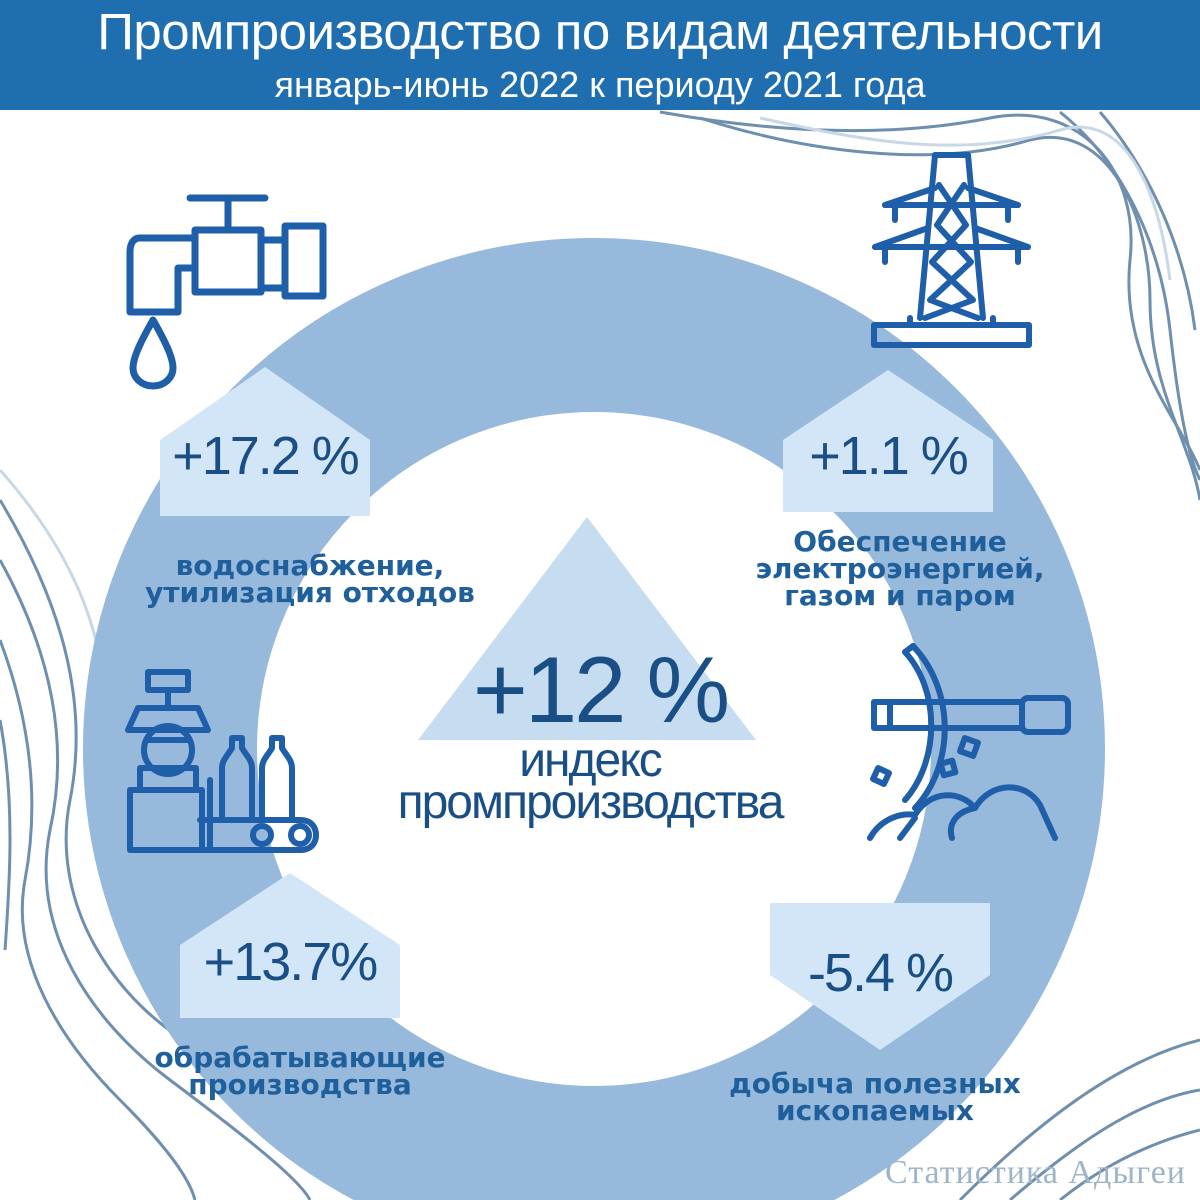 The width and height of the screenshot is (1200, 1200). Describe the element at coordinates (900, 541) in the screenshot. I see `label-energy-line1: Обеспечение` at that location.